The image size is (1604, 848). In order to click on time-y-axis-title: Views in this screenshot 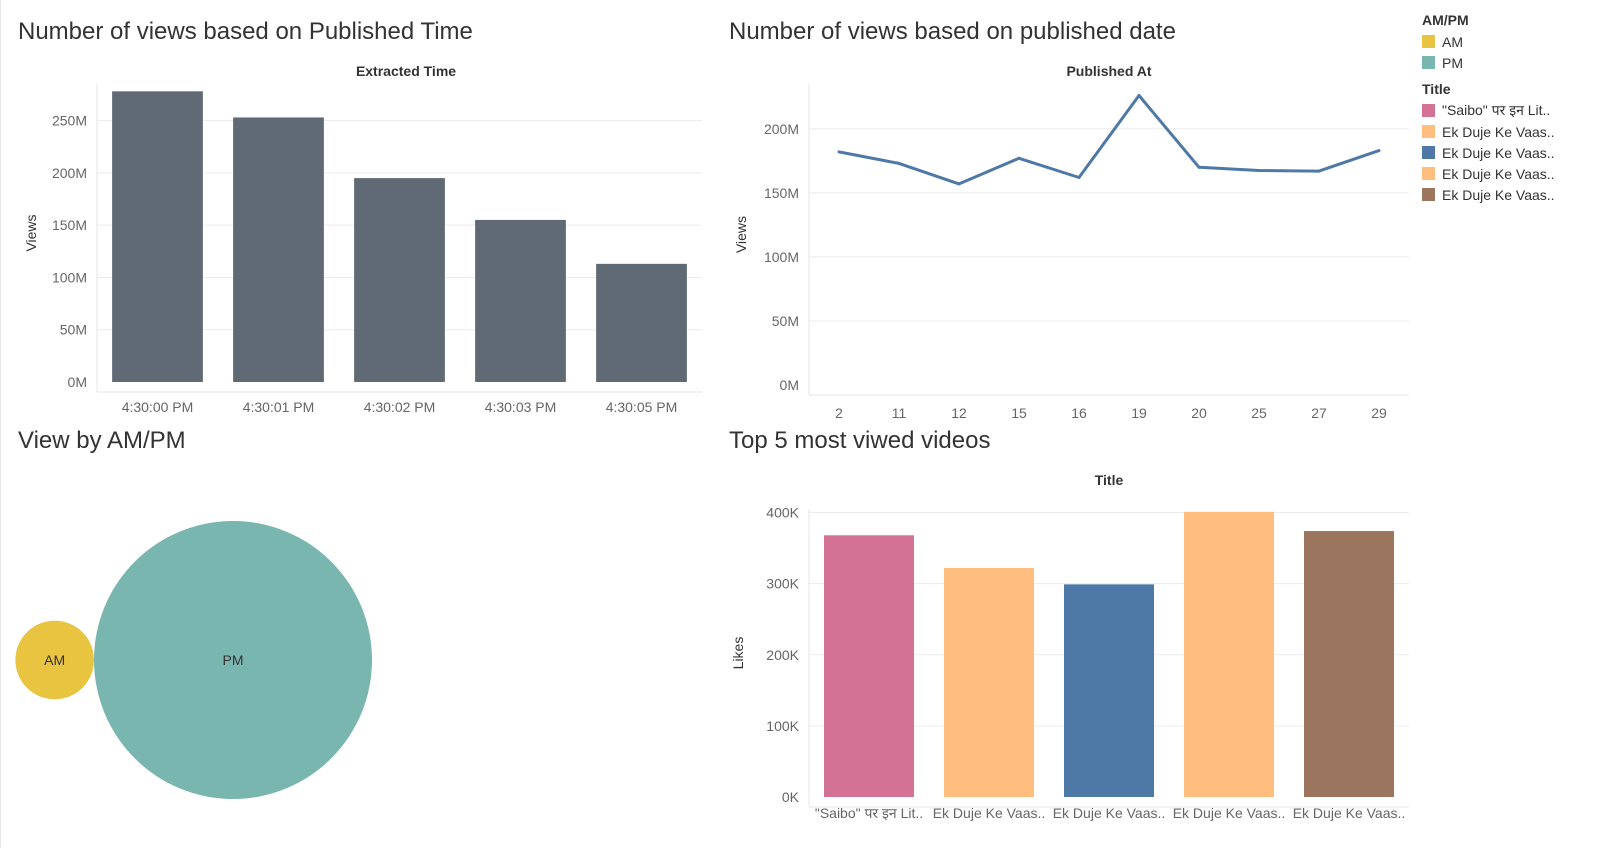, I will do `click(31, 232)`.